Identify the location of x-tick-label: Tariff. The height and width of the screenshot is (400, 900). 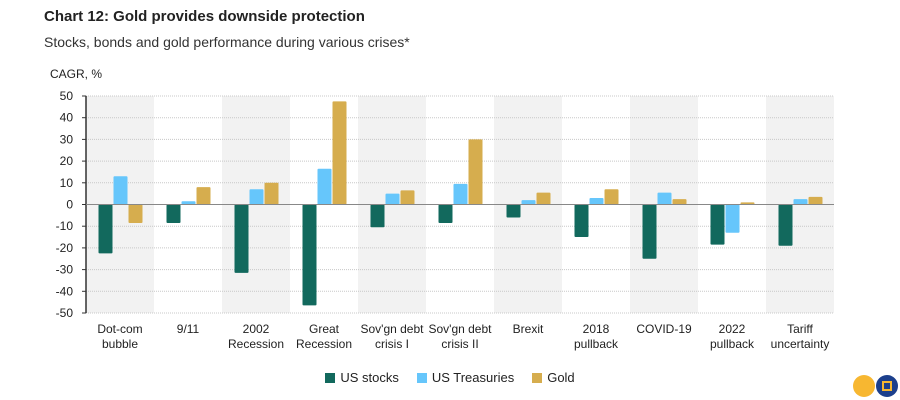
(800, 329).